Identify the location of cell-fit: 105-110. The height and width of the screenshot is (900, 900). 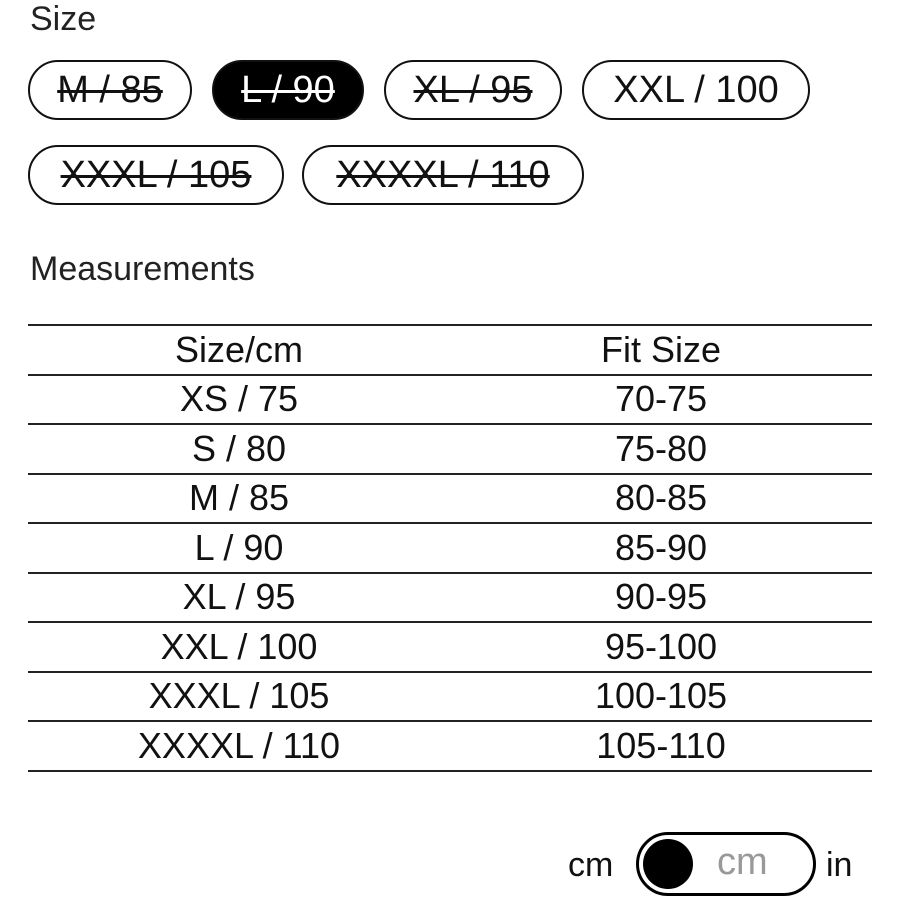
(661, 746).